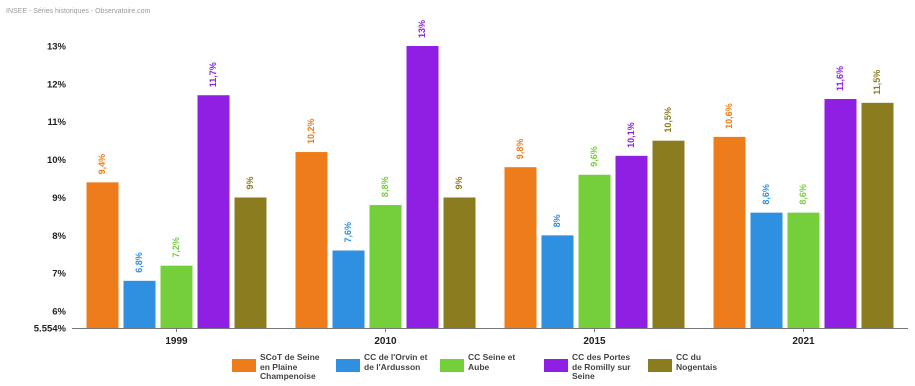 The width and height of the screenshot is (915, 386). What do you see at coordinates (57, 160) in the screenshot?
I see `y-tick-label: 10%` at bounding box center [57, 160].